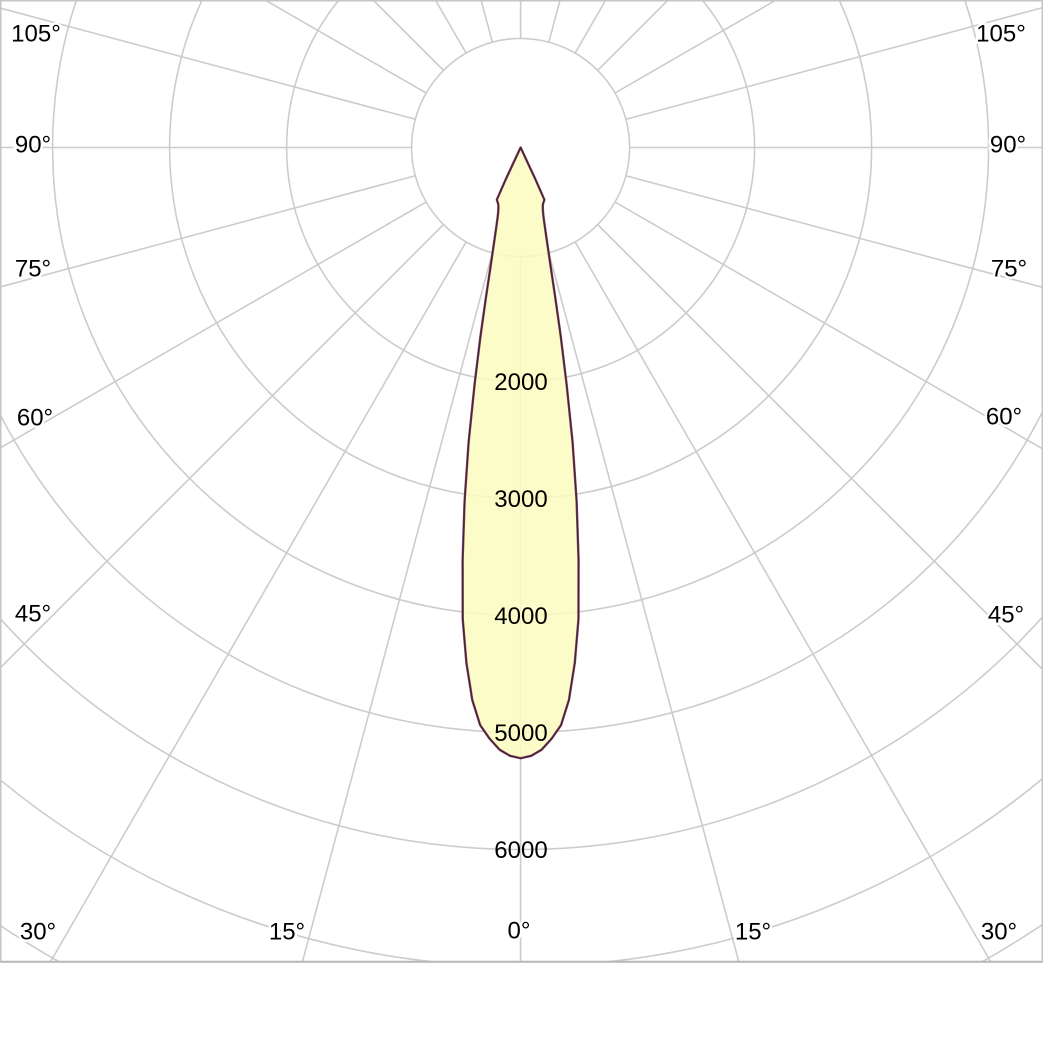 The height and width of the screenshot is (1049, 1043). I want to click on ring-label: 4000, so click(520, 616).